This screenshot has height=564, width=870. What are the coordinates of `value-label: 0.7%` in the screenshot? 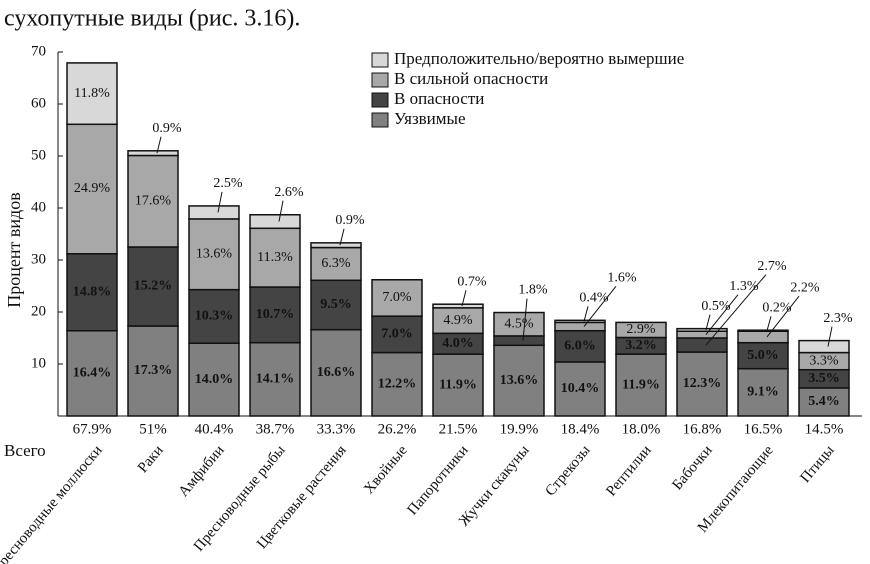 It's located at (472, 281).